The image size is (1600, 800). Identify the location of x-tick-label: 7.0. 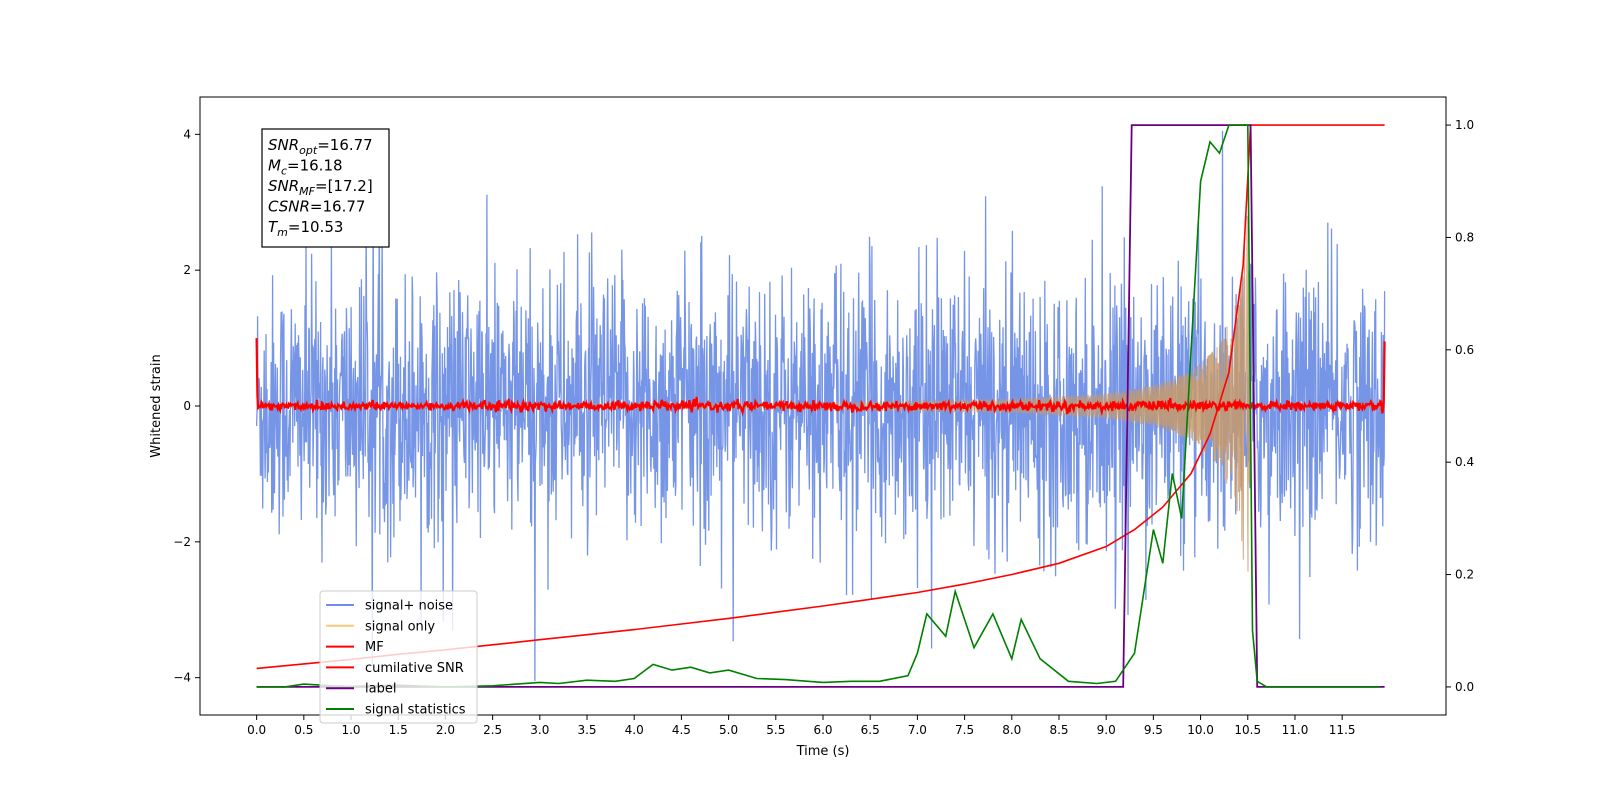
(917, 730).